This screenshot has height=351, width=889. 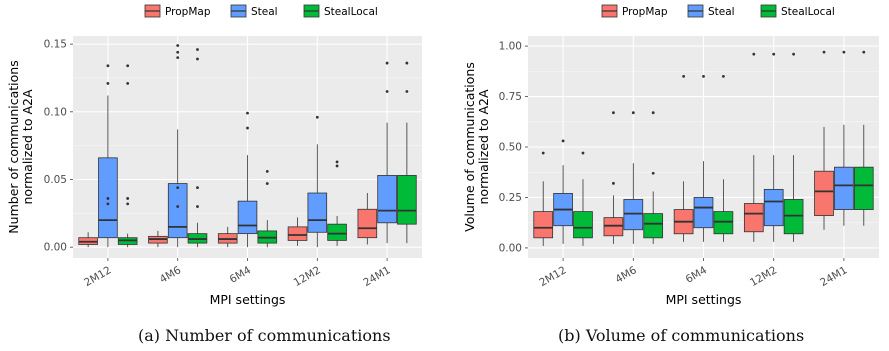 I want to click on caption-a: (a) Number of communications, so click(x=264, y=335).